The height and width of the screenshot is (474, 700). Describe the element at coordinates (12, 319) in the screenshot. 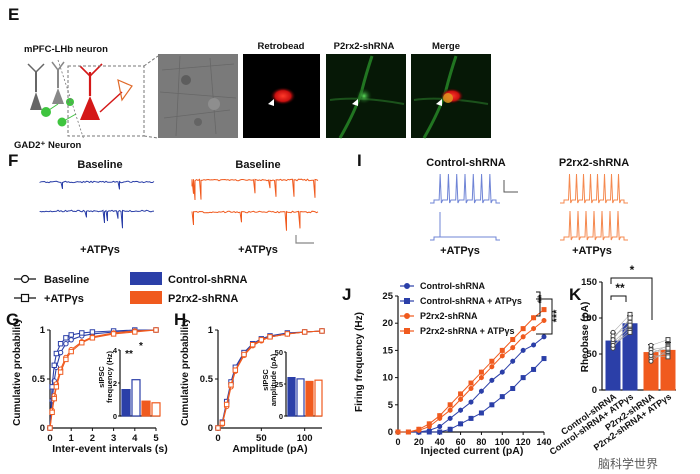

I see `panel-letter-g: G` at that location.